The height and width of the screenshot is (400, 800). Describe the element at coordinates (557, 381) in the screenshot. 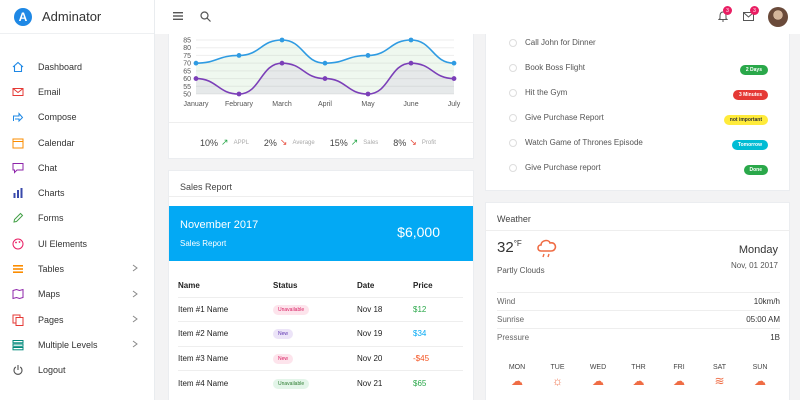

I see `sun-icon: ☼` at that location.